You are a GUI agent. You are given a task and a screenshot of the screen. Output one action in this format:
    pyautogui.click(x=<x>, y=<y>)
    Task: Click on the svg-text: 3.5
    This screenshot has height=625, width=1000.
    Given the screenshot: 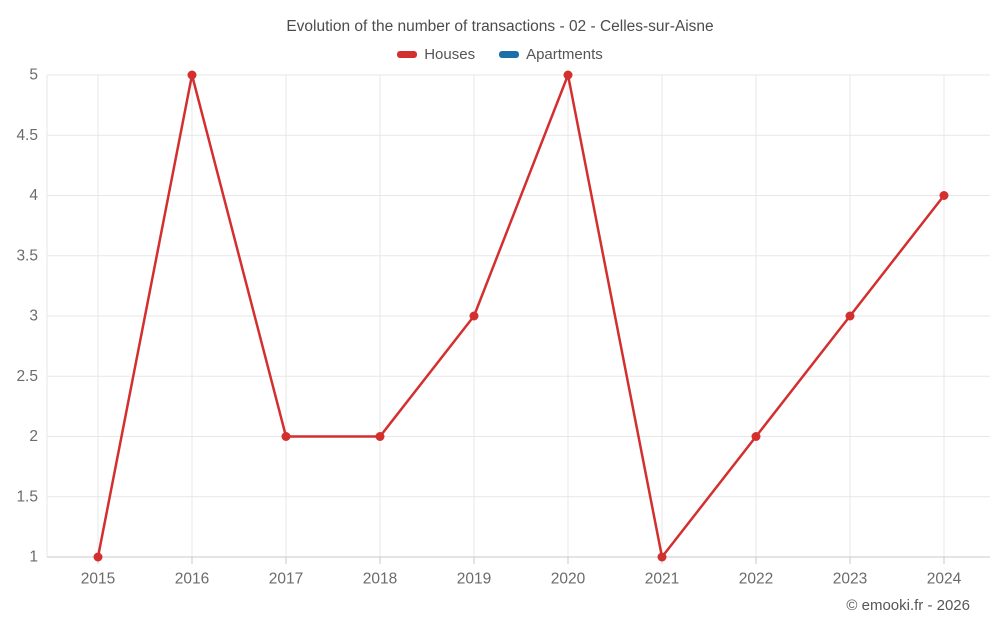 What is the action you would take?
    pyautogui.click(x=27, y=255)
    